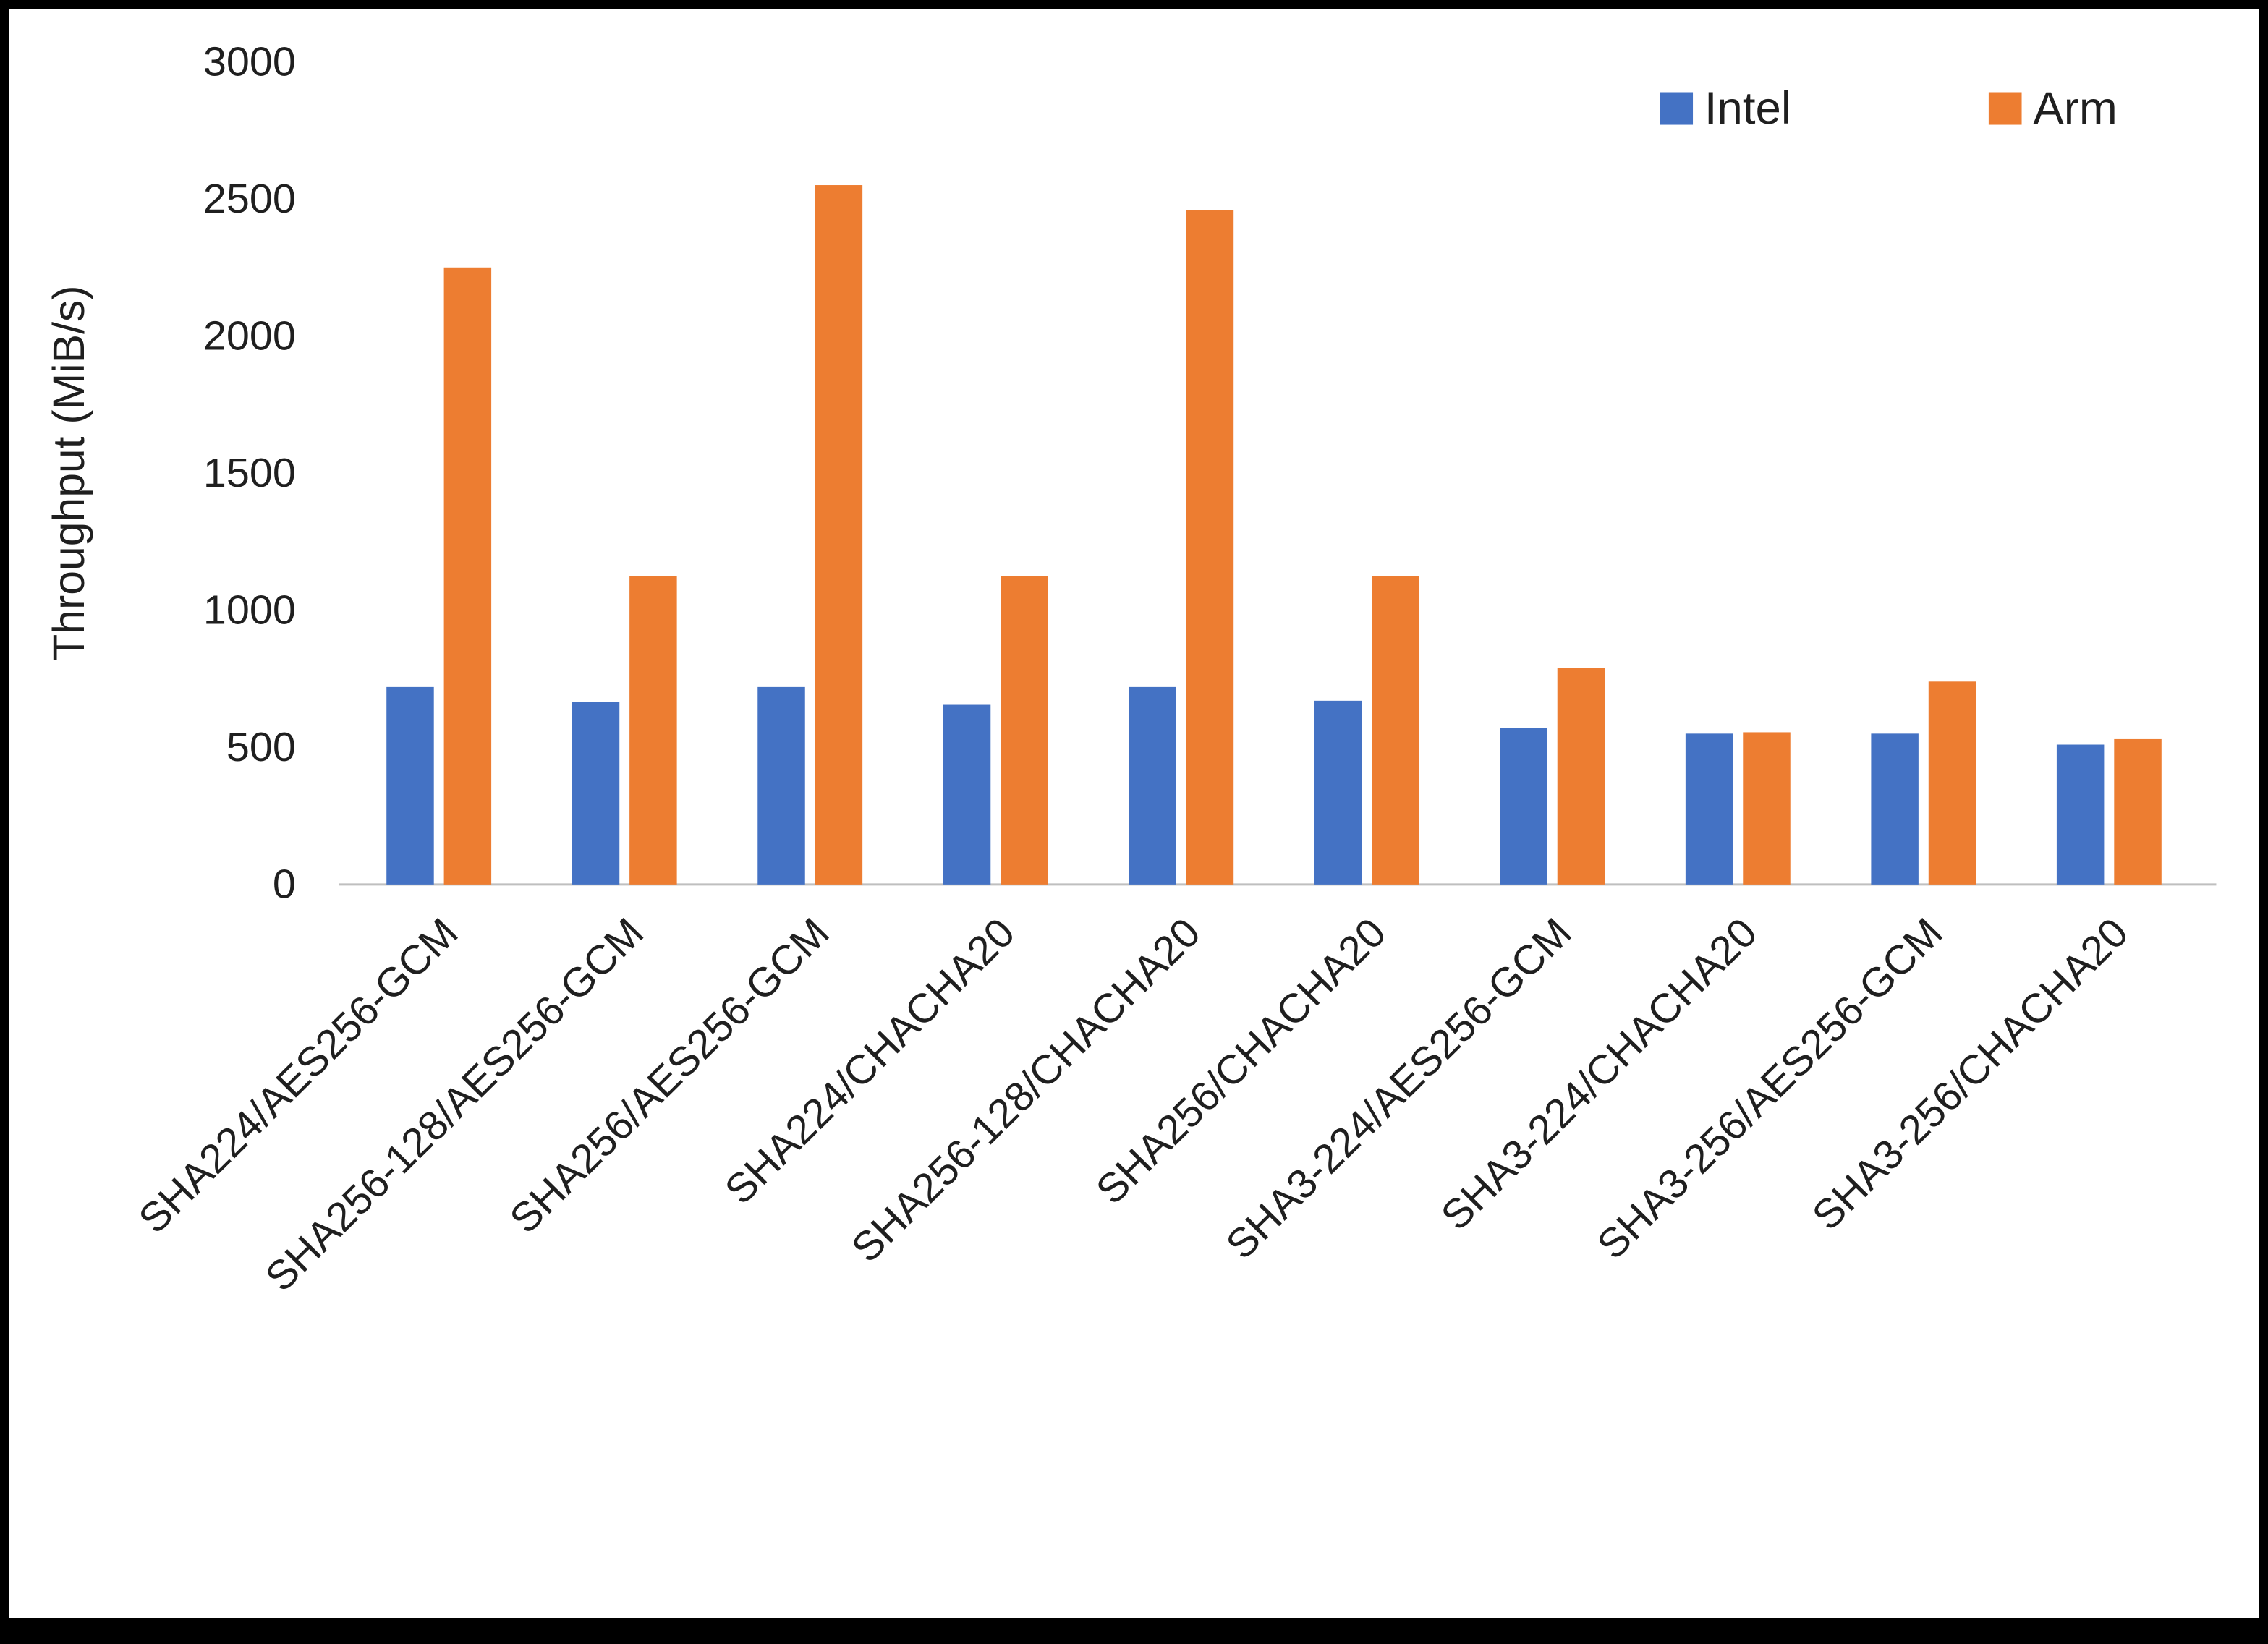 This screenshot has width=2268, height=1644. I want to click on y-tick-label: 3000, so click(249, 62).